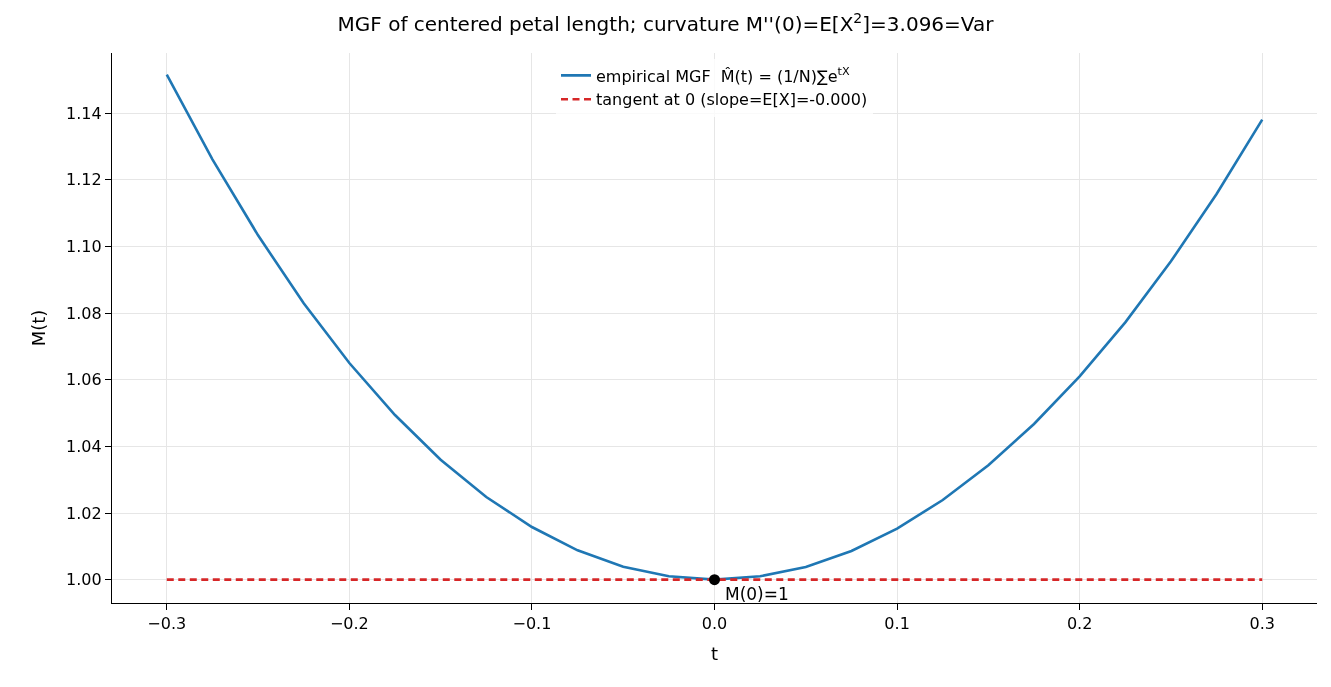 The width and height of the screenshot is (1331, 687). Describe the element at coordinates (666, 23) in the screenshot. I see `chart-title: MGF of centered petal length; curvature M''(0)=E[X$^{2}$]=3.096=Var` at that location.